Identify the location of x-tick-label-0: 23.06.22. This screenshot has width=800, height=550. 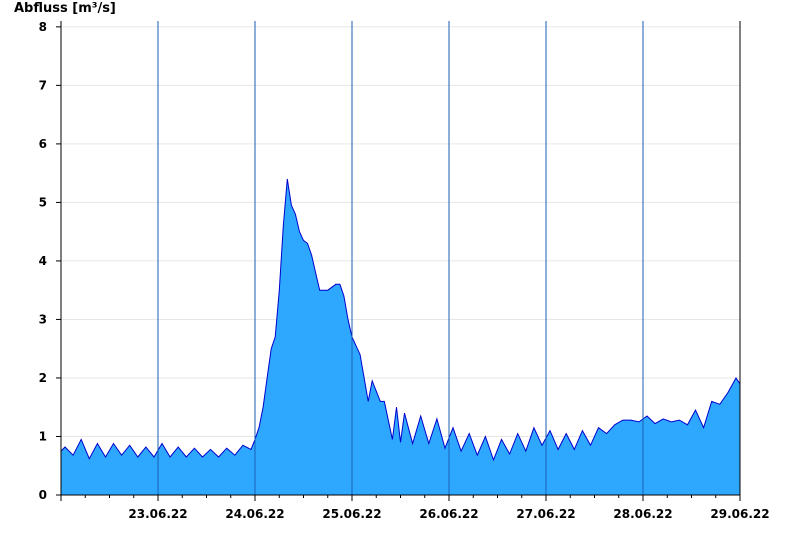
(157, 514).